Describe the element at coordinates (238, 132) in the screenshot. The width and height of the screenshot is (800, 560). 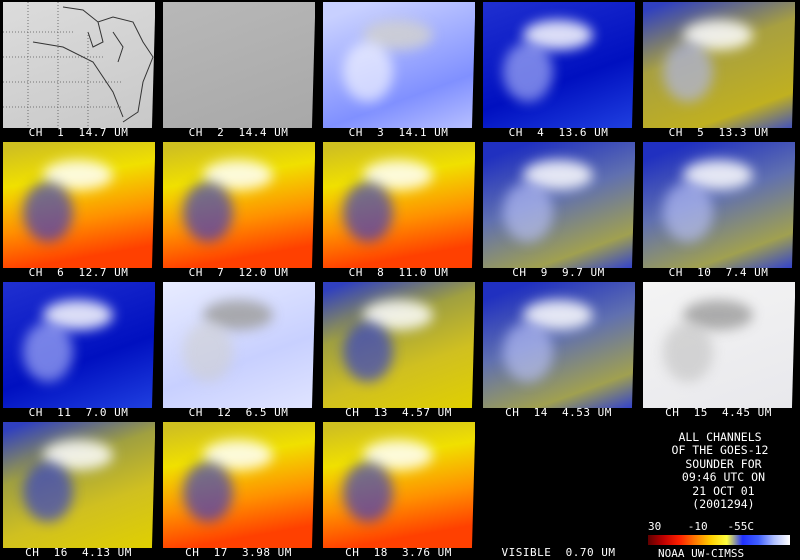
I see `channel-label: CH 2 14.4 UM` at that location.